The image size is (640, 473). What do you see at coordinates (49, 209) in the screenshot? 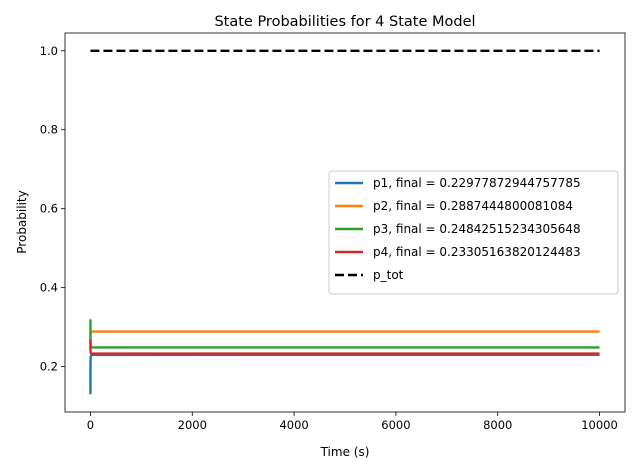
I see `y-tick-label: 0.6` at bounding box center [49, 209].